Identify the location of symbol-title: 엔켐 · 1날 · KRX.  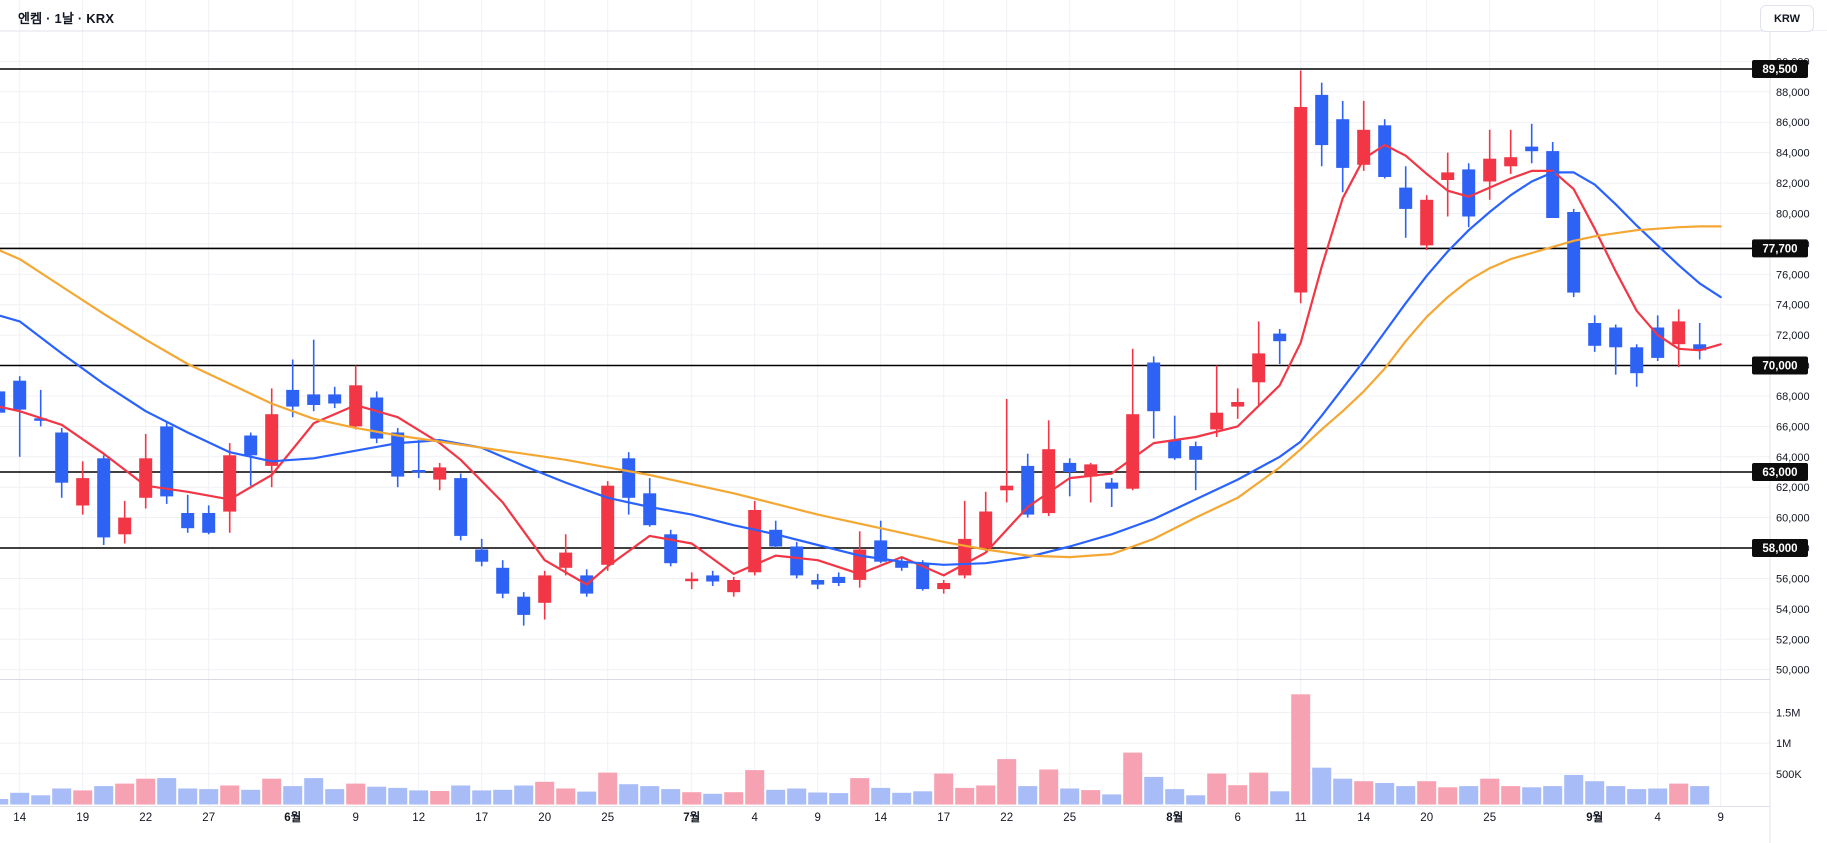
(66, 18).